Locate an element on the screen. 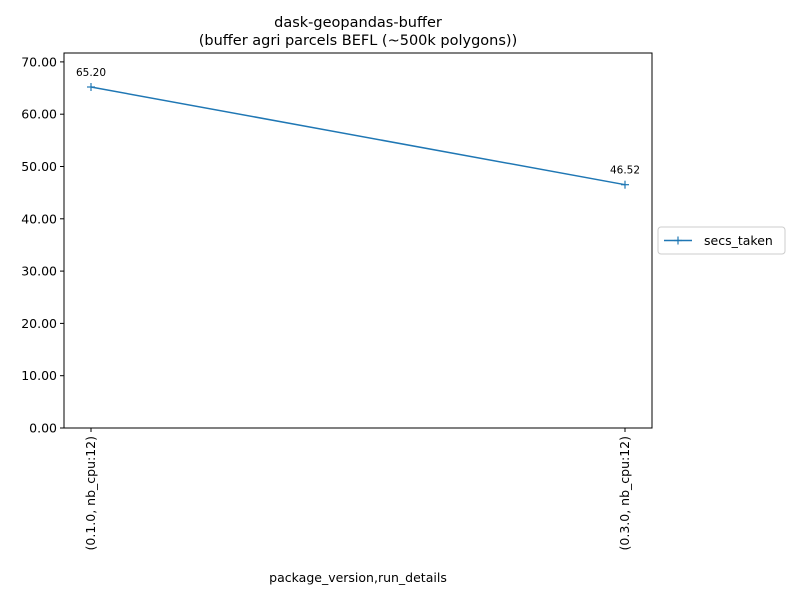 Image resolution: width=800 pixels, height=600 pixels. x-axis: (0.1.0, nb_cpu:12) (0.3.0, nb_cpu:12) is located at coordinates (357, 489).